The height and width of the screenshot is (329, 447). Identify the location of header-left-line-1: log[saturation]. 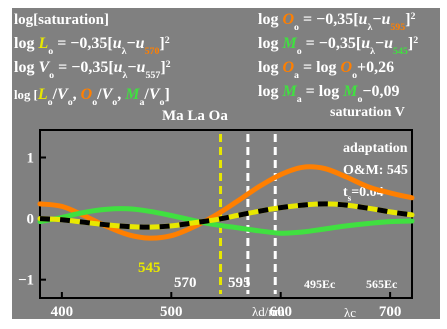
(61, 20).